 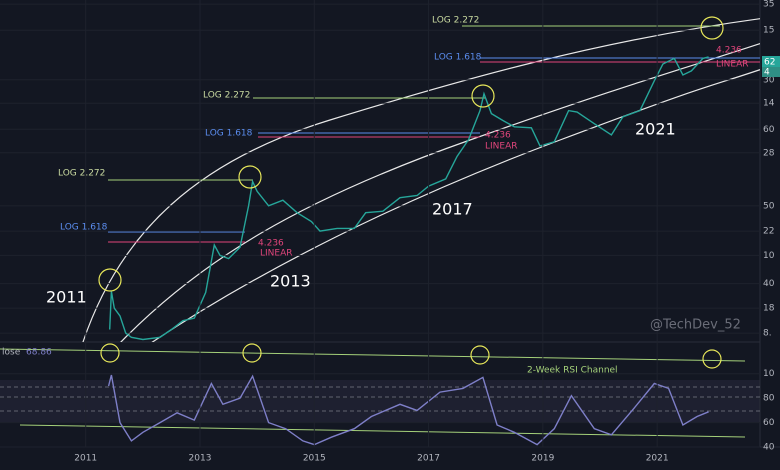 What do you see at coordinates (769, 153) in the screenshot?
I see `y-tick-label: 28` at bounding box center [769, 153].